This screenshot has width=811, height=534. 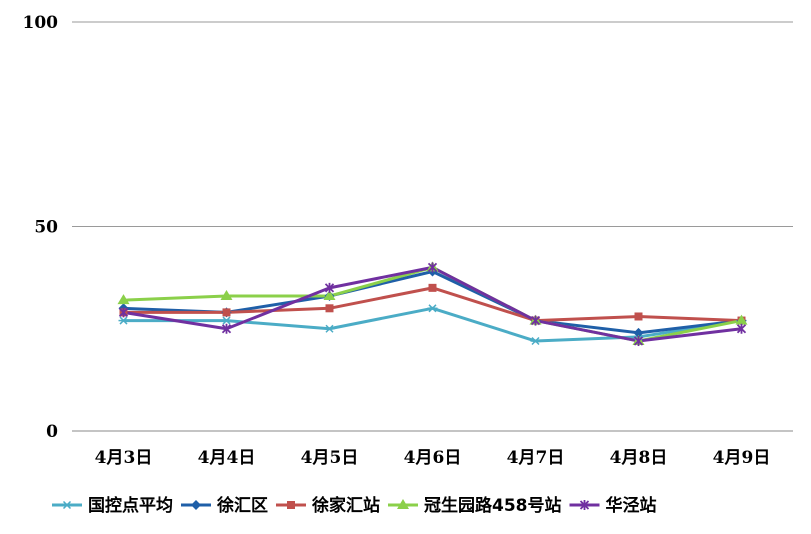 I want to click on series-lines, so click(x=432, y=304).